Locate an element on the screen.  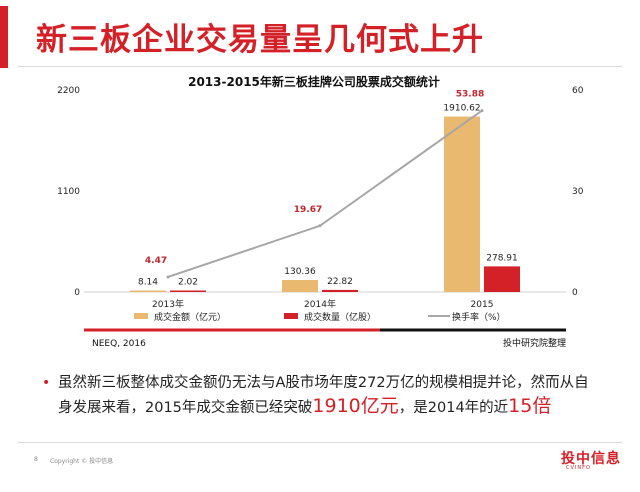
line-data-label: 53.88 is located at coordinates (470, 95).